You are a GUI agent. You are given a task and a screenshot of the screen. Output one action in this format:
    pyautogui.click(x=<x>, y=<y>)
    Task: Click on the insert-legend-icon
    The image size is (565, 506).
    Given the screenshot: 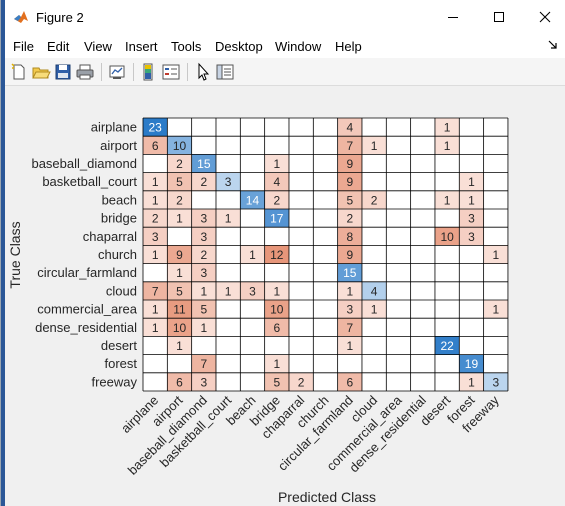 What is the action you would take?
    pyautogui.click(x=171, y=72)
    